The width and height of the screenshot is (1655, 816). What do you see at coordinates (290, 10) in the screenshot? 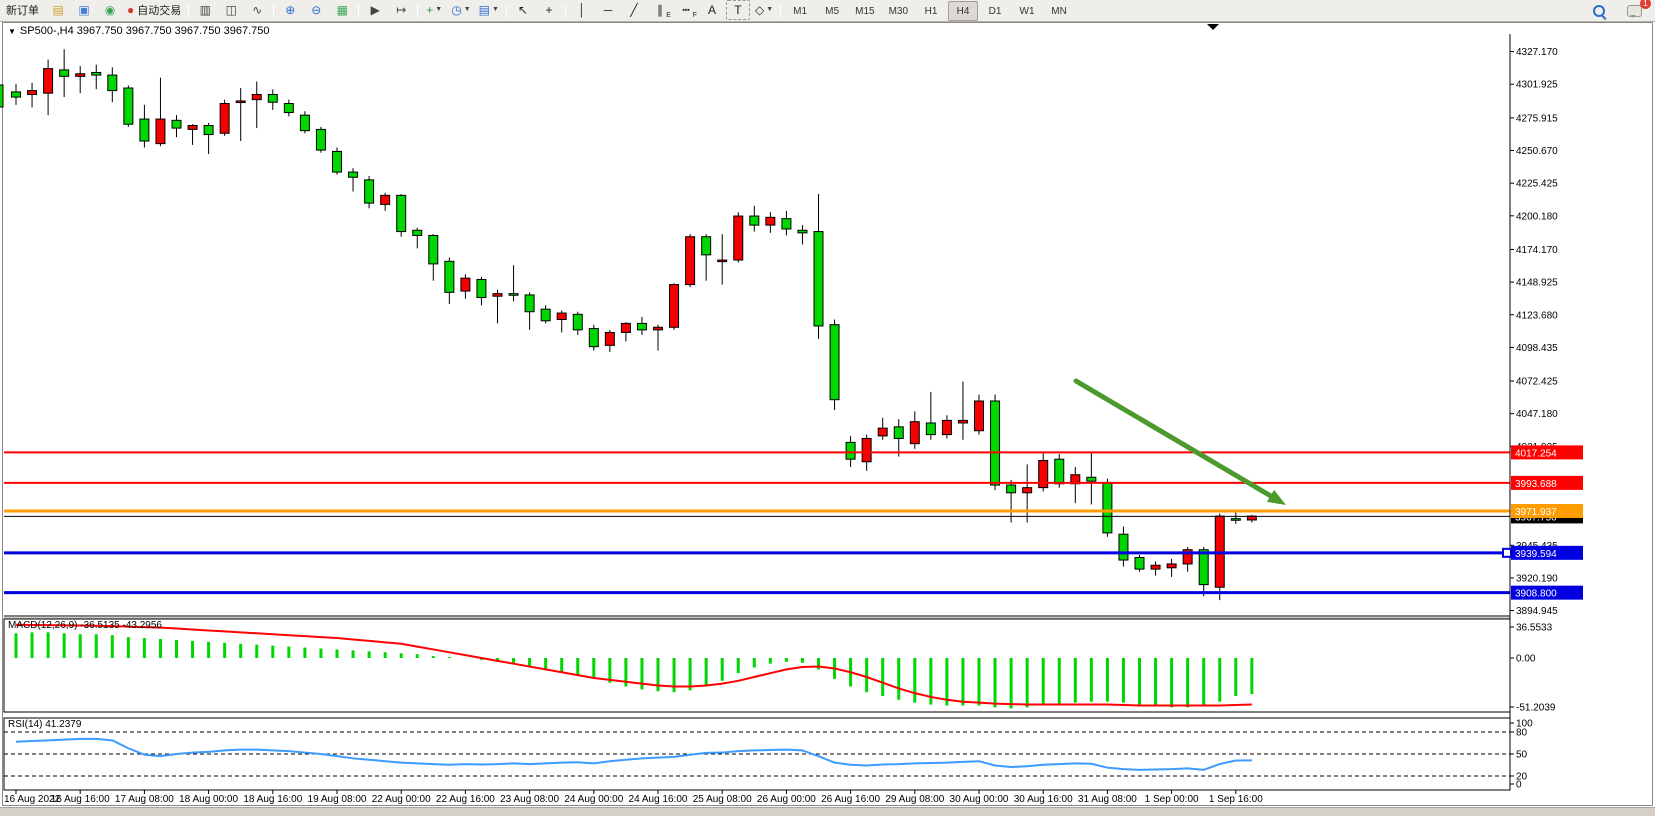
I see `zoom-in-icon: ⊕` at bounding box center [290, 10].